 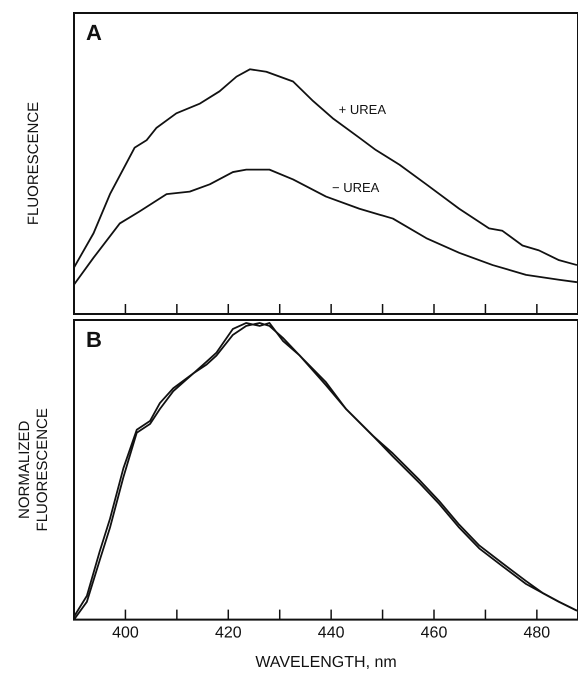 What do you see at coordinates (434, 633) in the screenshot?
I see `x-tick-label: 460` at bounding box center [434, 633].